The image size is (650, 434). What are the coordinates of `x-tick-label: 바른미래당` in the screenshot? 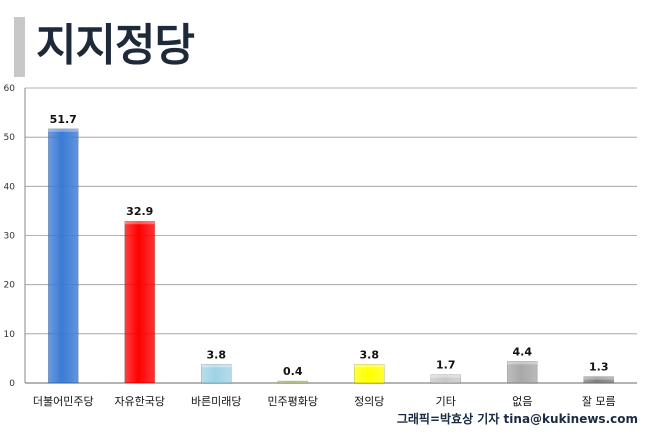 It's located at (216, 401).